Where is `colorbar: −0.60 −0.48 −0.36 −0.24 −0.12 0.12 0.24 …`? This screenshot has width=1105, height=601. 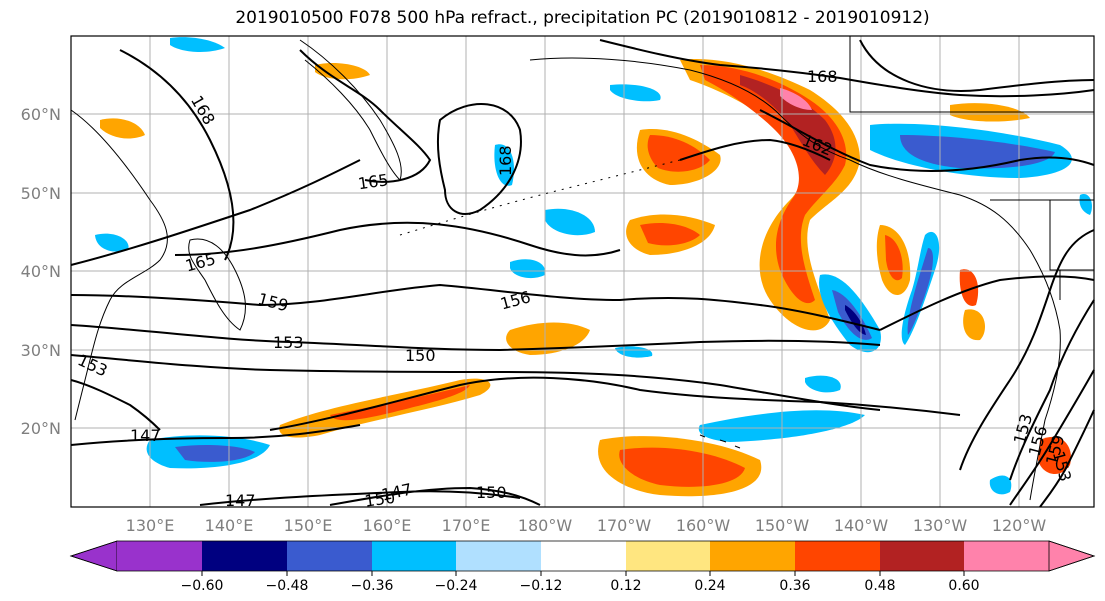 colorbar: −0.60 −0.48 −0.36 −0.24 −0.12 0.12 0.24 … is located at coordinates (582, 567).